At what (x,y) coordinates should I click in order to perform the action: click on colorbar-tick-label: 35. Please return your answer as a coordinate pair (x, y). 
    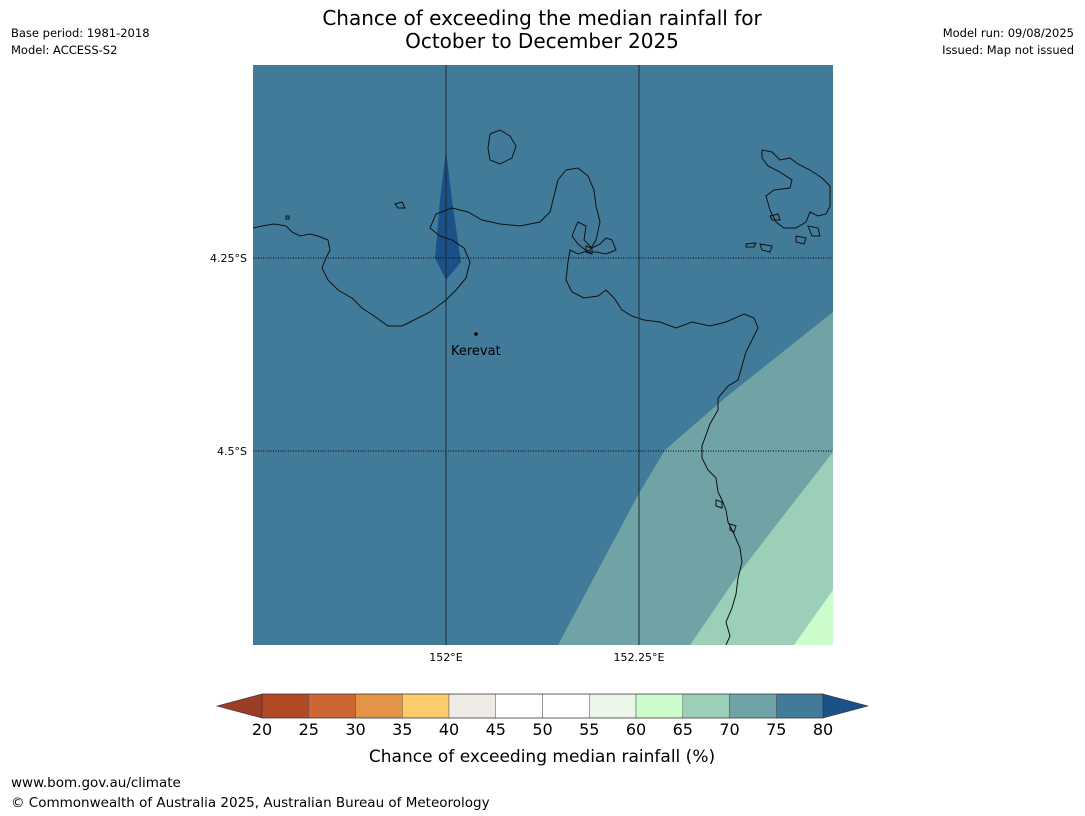
    Looking at the image, I should click on (402, 729).